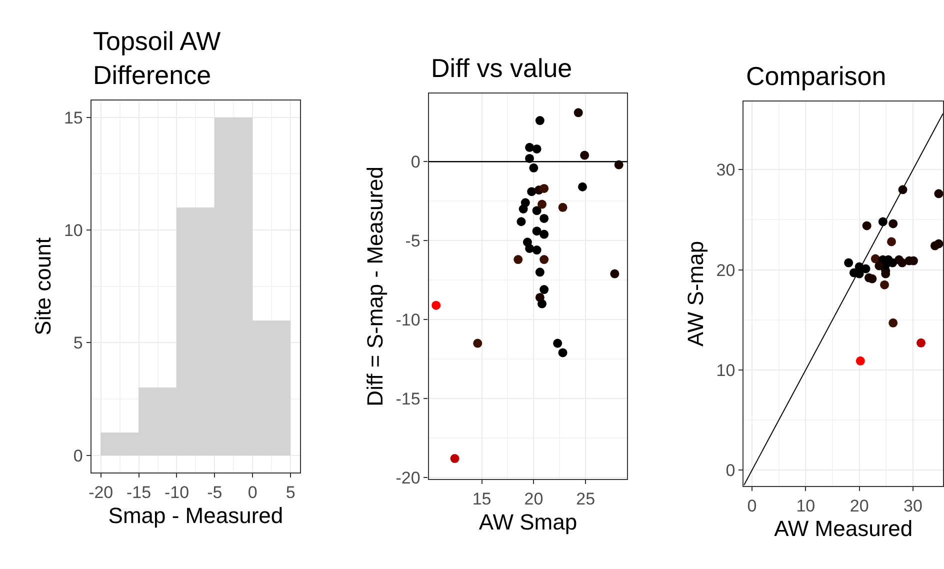 This screenshot has width=944, height=569. I want to click on chart-title: Diff vs value, so click(501, 68).